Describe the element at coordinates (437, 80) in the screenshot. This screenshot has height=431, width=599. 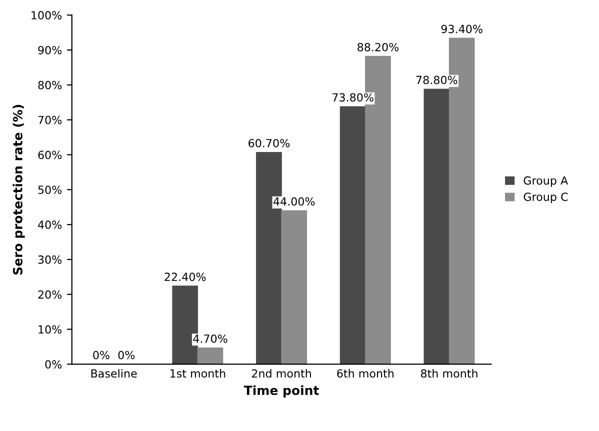
I see `data-label: 78.80%` at that location.